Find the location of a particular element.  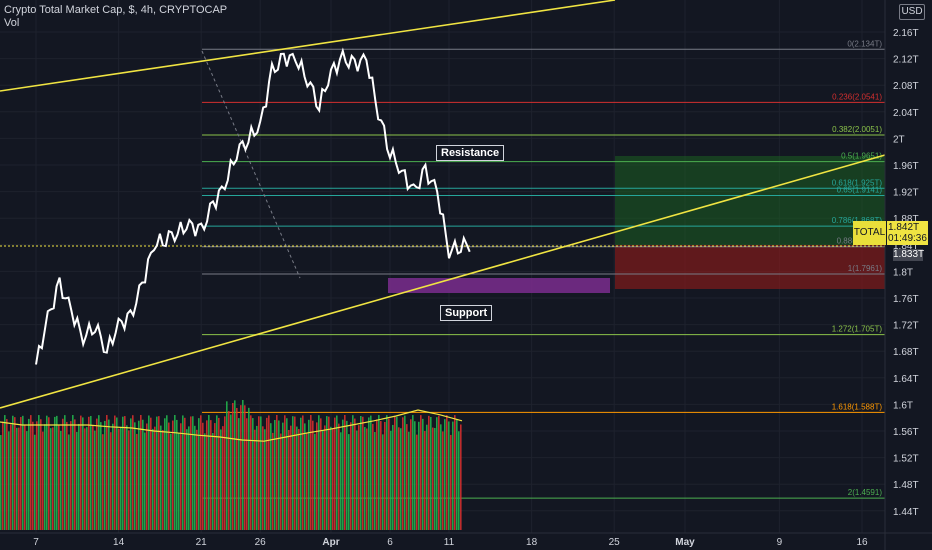

volume-ma-line is located at coordinates (231, 425).